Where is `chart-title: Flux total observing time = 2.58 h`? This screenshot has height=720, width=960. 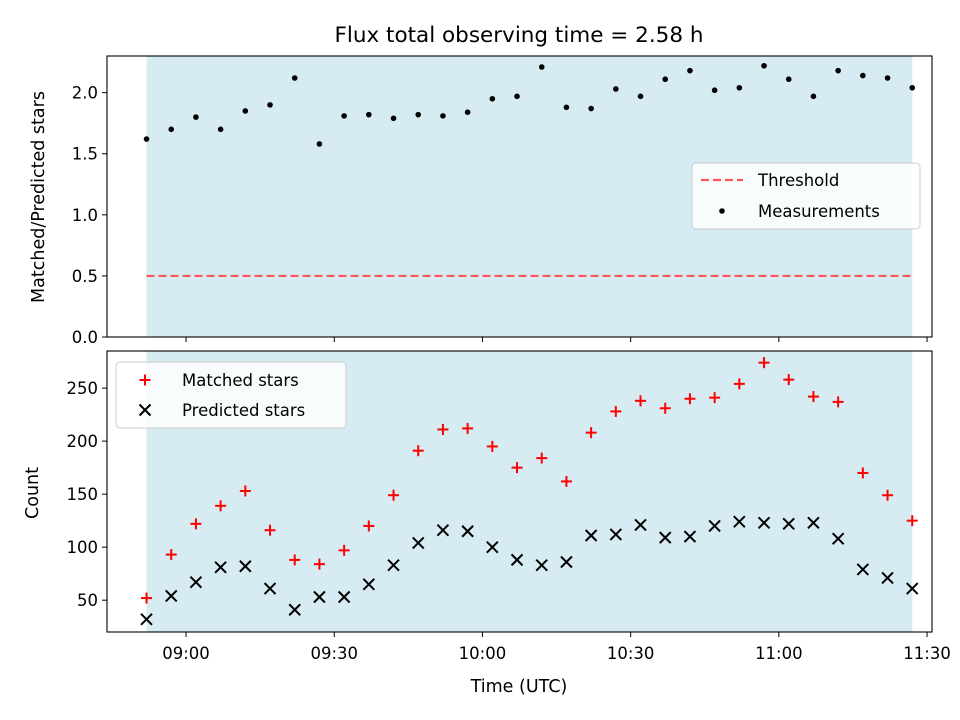 chart-title: Flux total observing time = 2.58 h is located at coordinates (519, 35).